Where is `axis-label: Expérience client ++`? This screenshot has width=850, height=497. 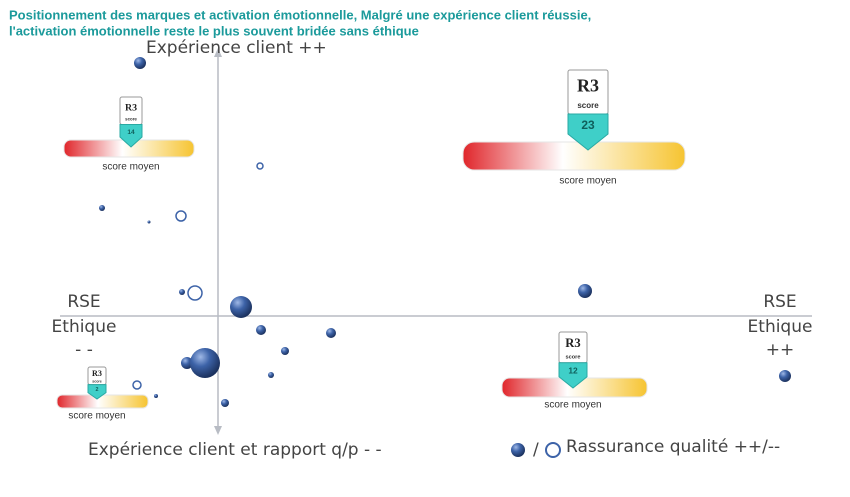
axis-label: Expérience client ++ is located at coordinates (236, 48).